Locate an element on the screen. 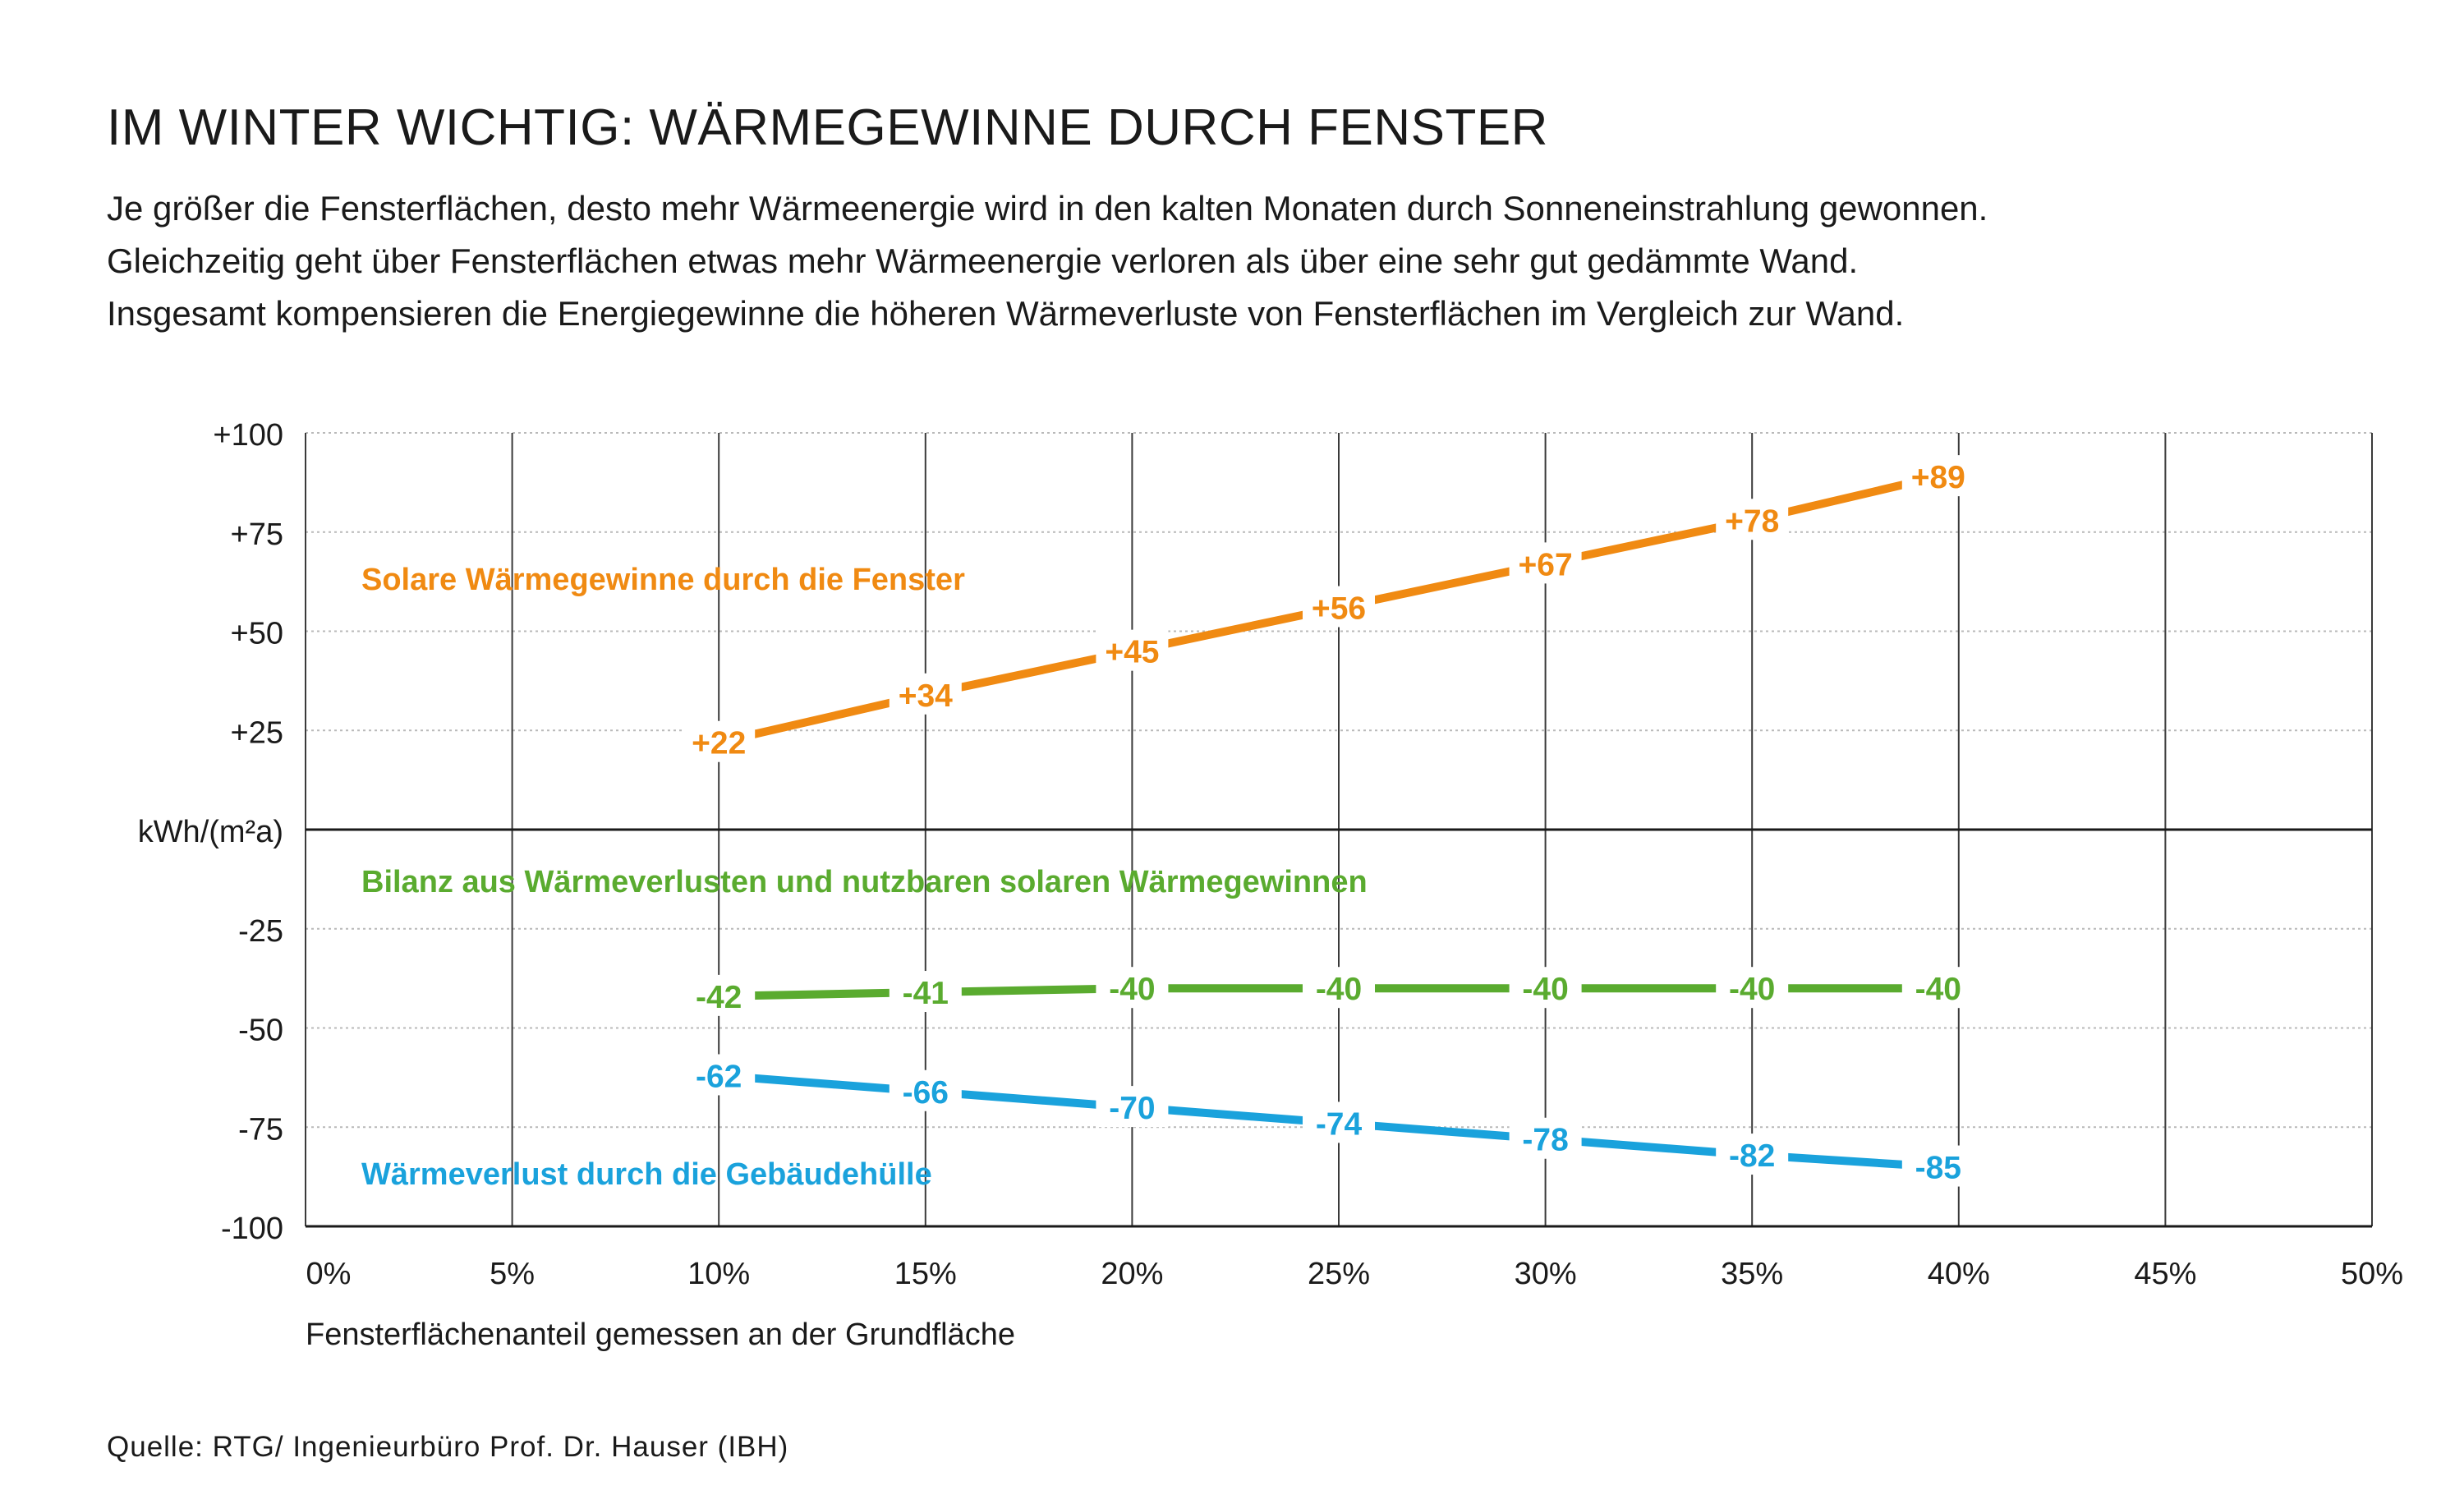 The width and height of the screenshot is (2464, 1490). y-tick-label: kWh/(m²a) is located at coordinates (210, 832).